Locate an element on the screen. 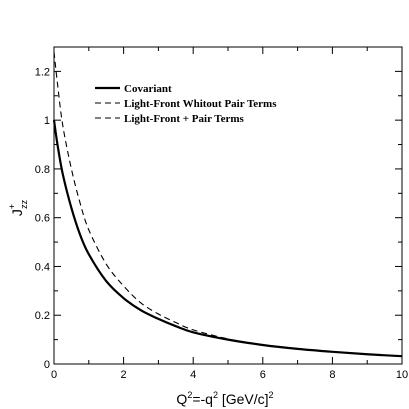  x-tick-label: 10 is located at coordinates (402, 375).